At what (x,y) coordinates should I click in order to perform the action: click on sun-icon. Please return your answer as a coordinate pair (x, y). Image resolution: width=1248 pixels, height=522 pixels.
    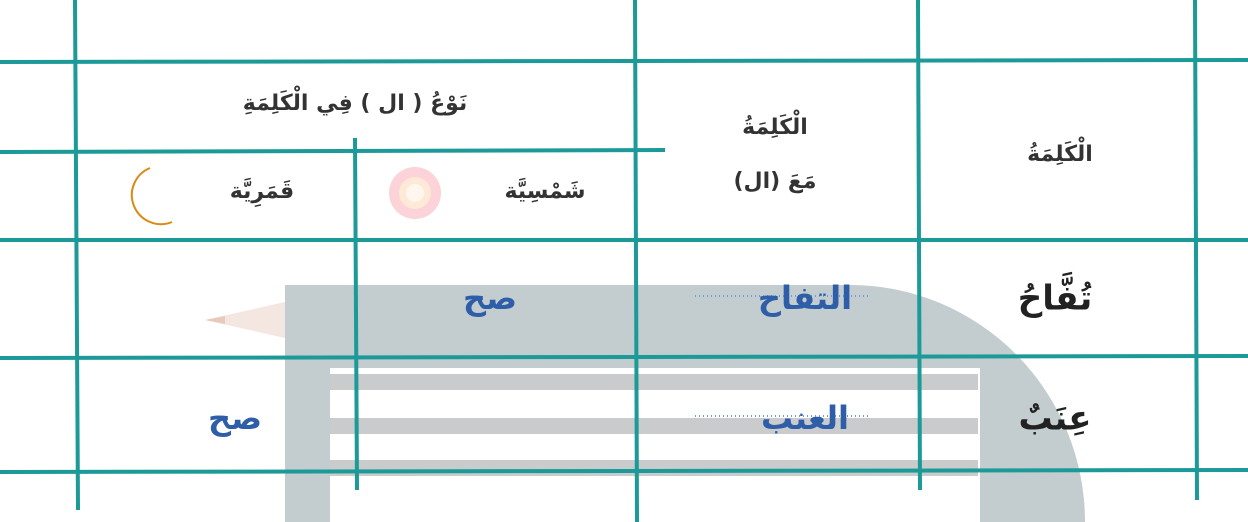
    Looking at the image, I should click on (415, 193).